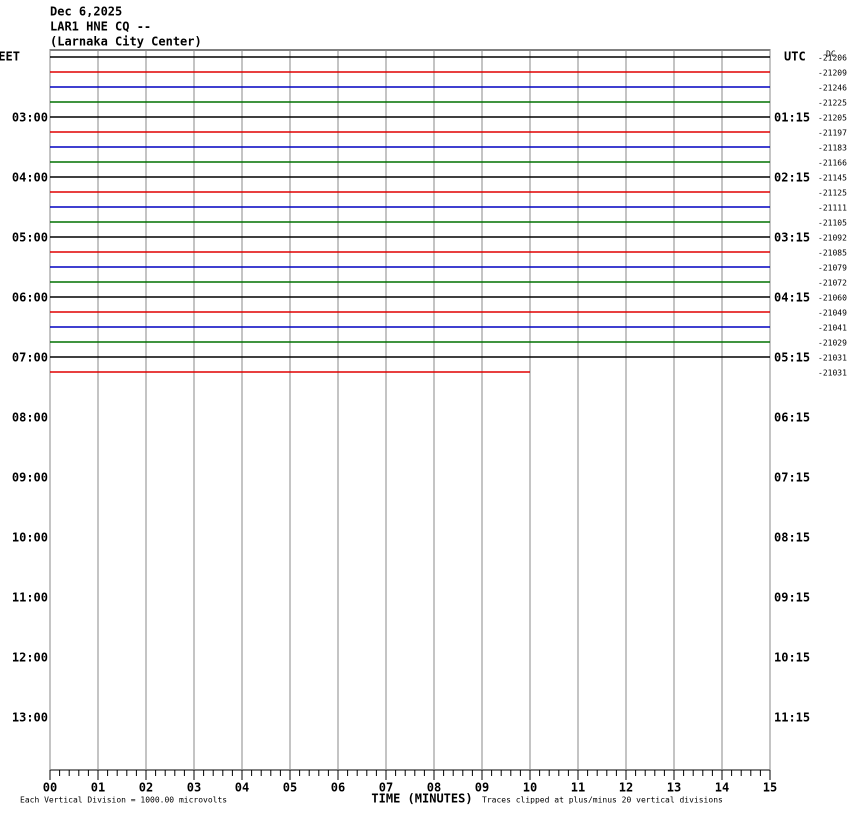  I want to click on x-tick-label: 01, so click(98, 788).